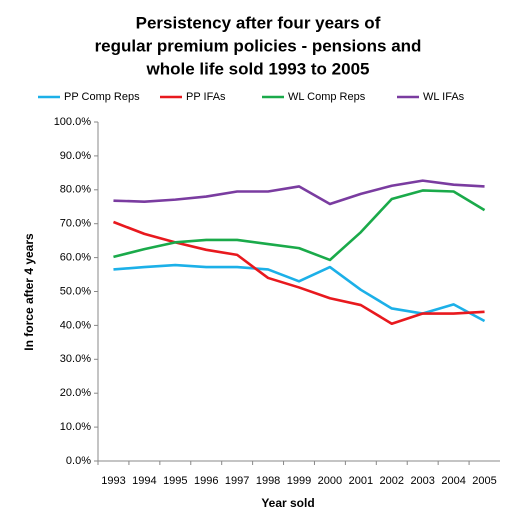 The width and height of the screenshot is (516, 531). I want to click on y-tick-label: 10.0%, so click(75, 427).